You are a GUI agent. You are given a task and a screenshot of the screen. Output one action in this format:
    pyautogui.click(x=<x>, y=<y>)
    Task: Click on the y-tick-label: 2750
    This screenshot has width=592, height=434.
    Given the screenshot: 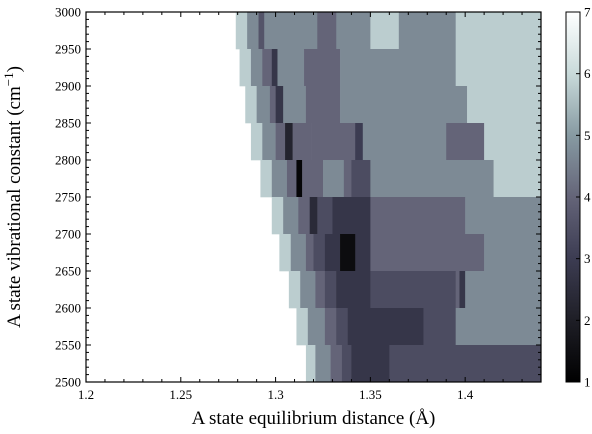 What is the action you would take?
    pyautogui.click(x=68, y=197)
    